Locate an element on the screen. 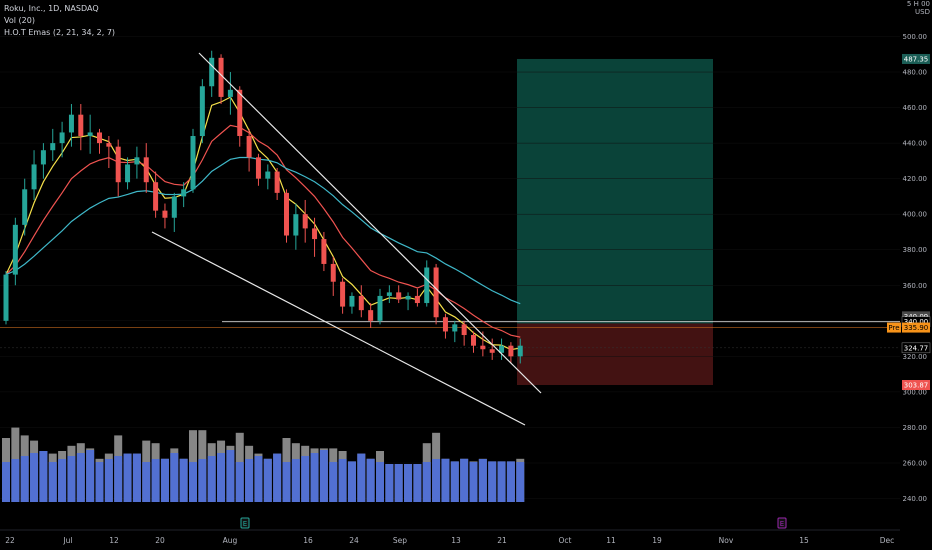  price-axis-bg is located at coordinates (916, 275).